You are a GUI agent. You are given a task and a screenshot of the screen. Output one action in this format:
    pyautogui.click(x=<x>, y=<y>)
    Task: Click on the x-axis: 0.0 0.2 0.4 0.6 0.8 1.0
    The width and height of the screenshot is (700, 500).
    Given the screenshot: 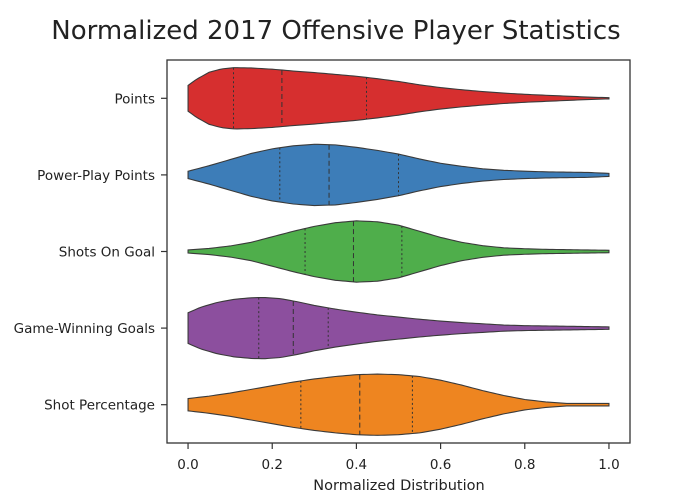 What is the action you would take?
    pyautogui.click(x=398, y=458)
    